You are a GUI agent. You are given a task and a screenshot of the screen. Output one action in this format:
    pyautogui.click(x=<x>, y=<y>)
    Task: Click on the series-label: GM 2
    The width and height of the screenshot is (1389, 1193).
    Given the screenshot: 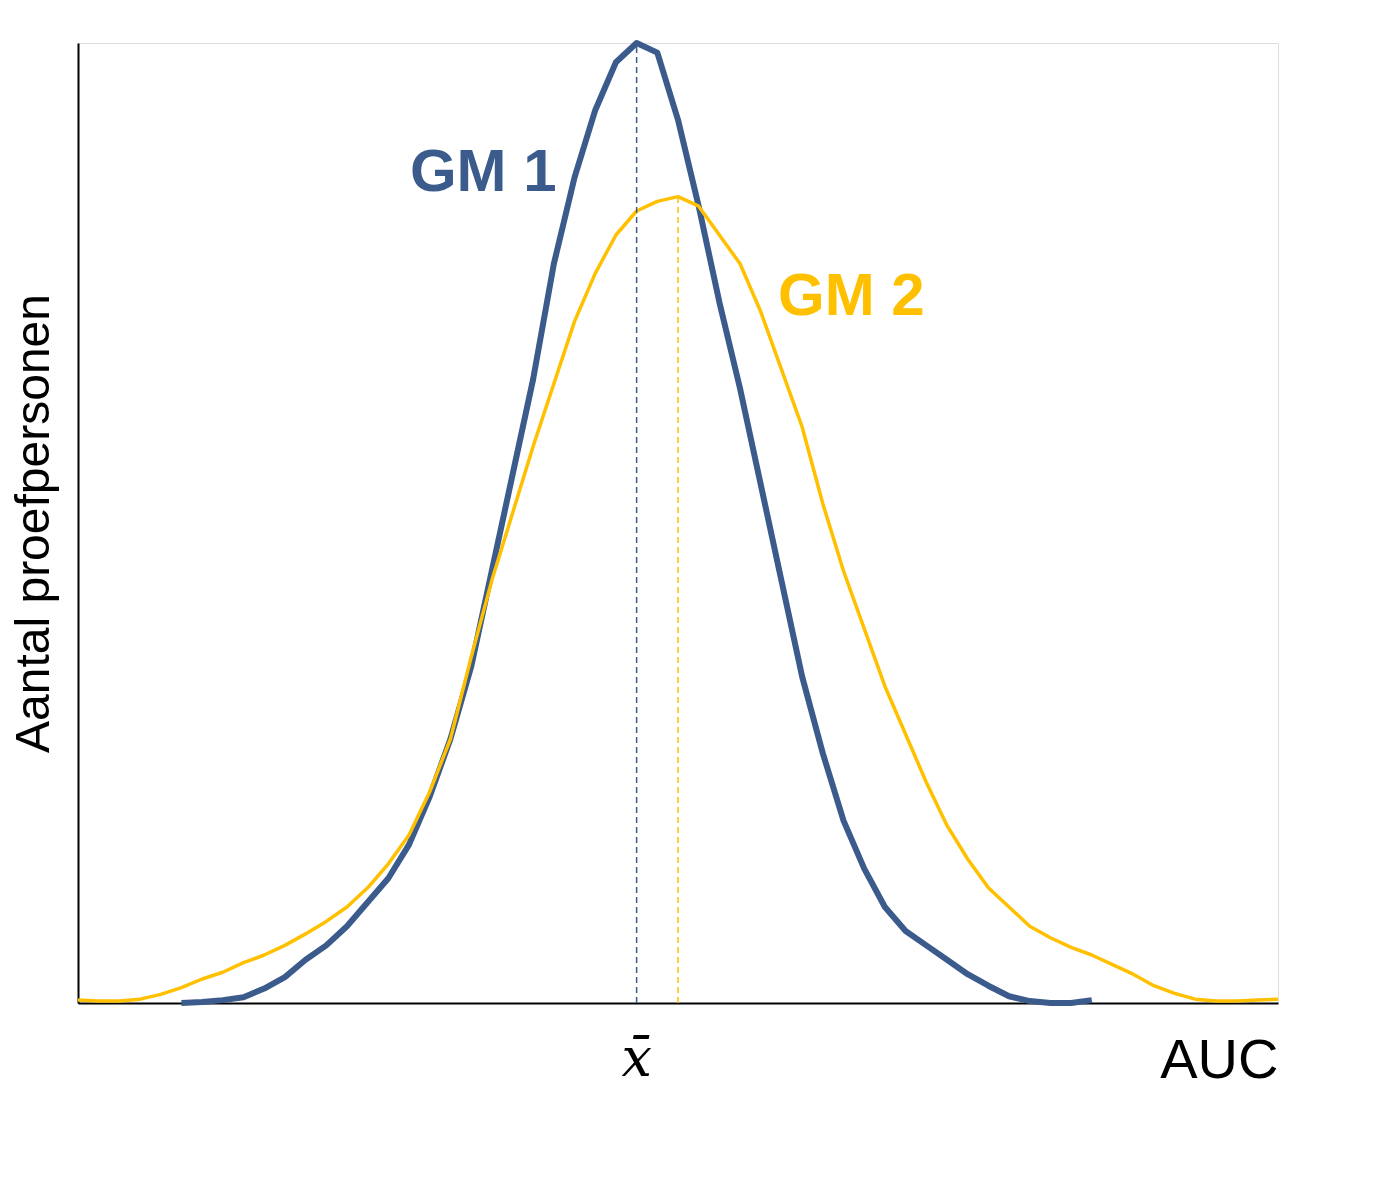 What is the action you would take?
    pyautogui.click(x=851, y=294)
    